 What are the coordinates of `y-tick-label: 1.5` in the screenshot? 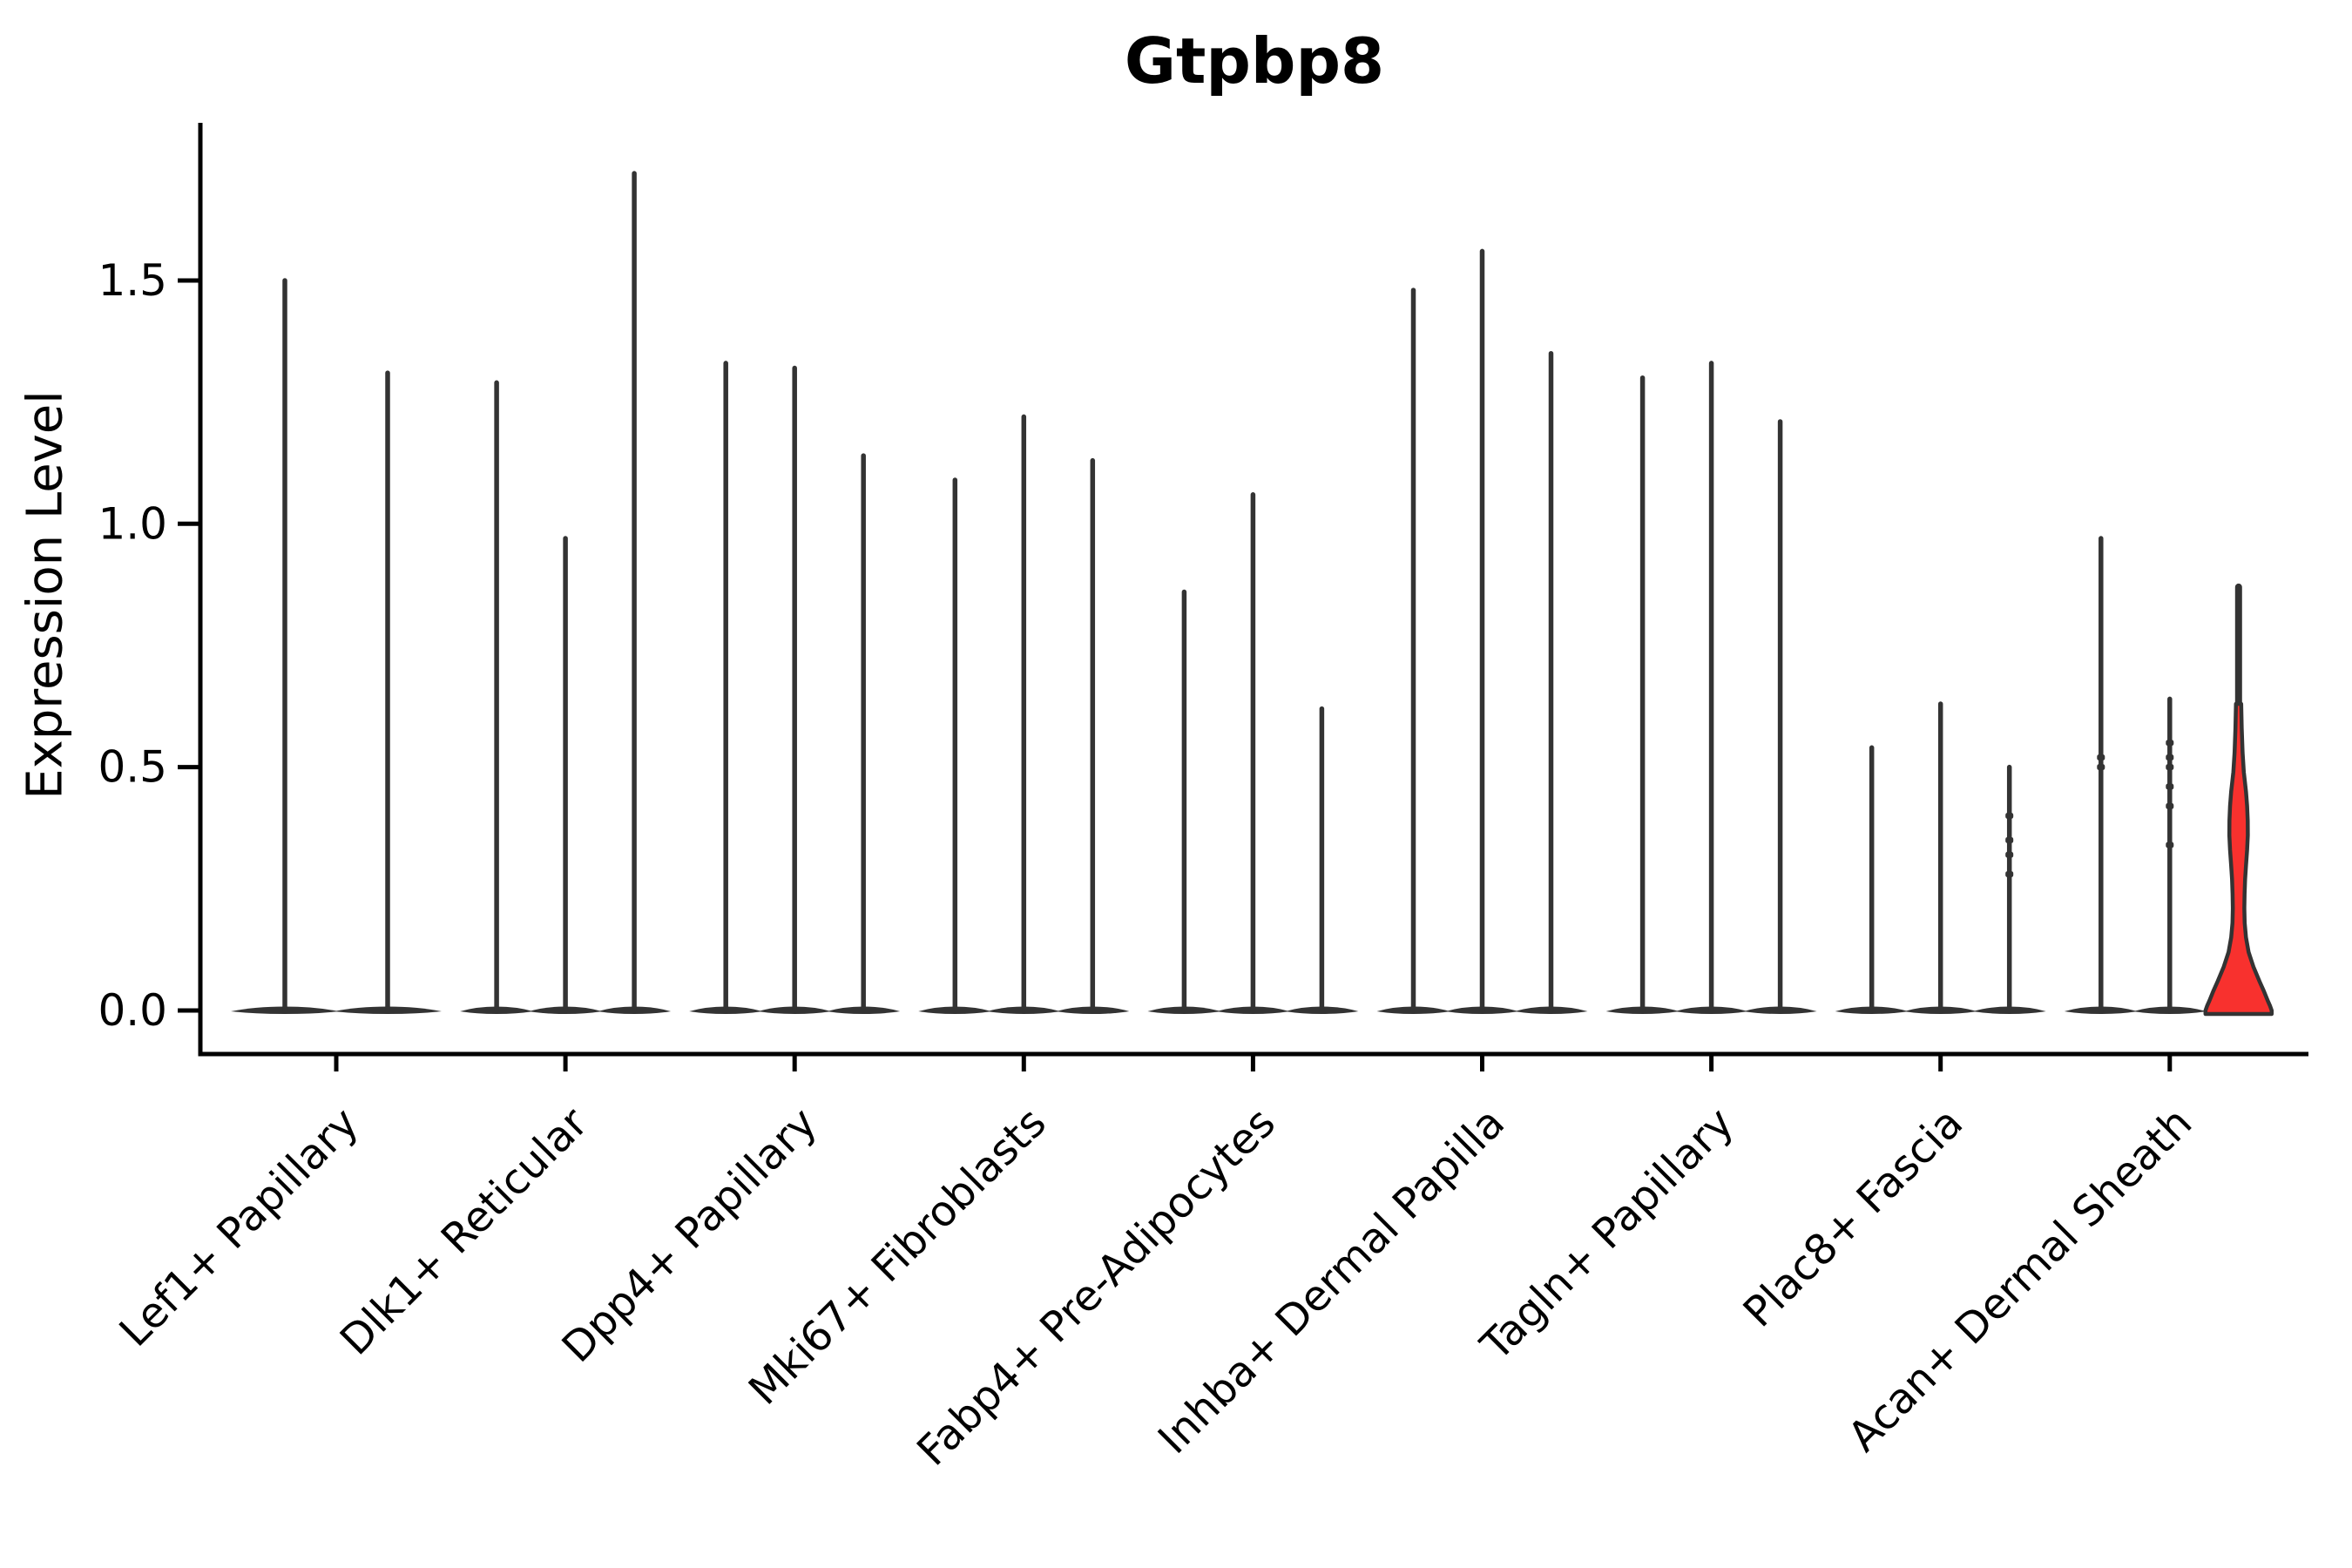 It's located at (132, 280).